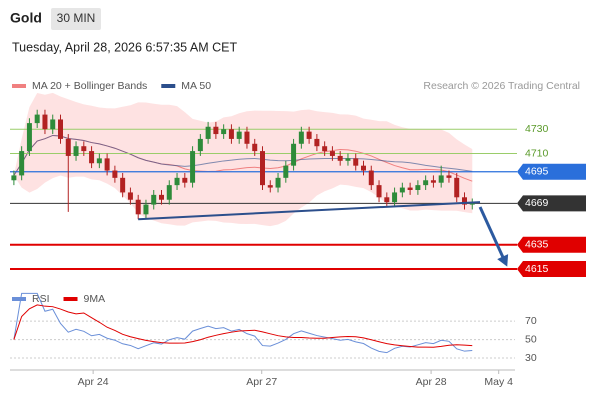  I want to click on rsi-line, so click(243, 323).